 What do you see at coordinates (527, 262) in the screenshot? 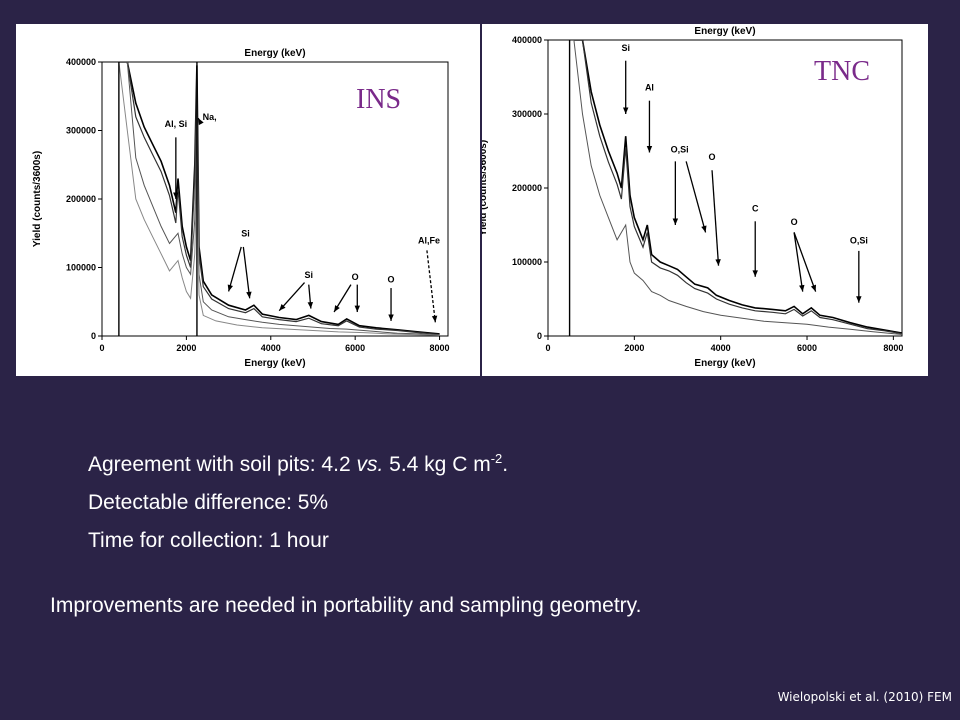
I see `tnc-ytick-label: 100000` at bounding box center [527, 262].